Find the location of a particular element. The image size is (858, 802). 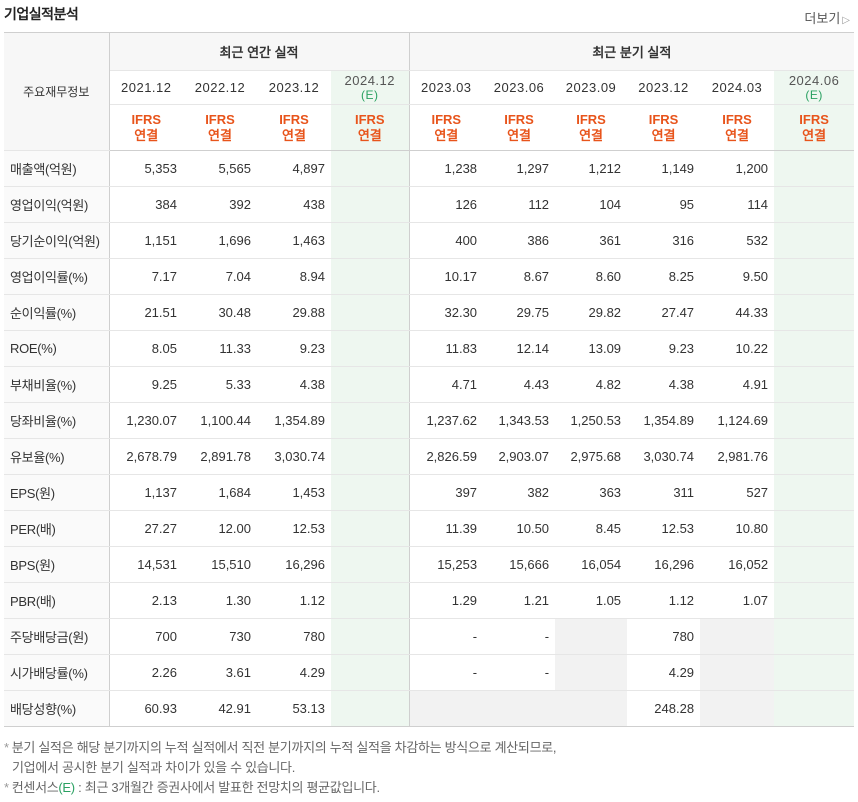

value-cell: 95 is located at coordinates (664, 204).